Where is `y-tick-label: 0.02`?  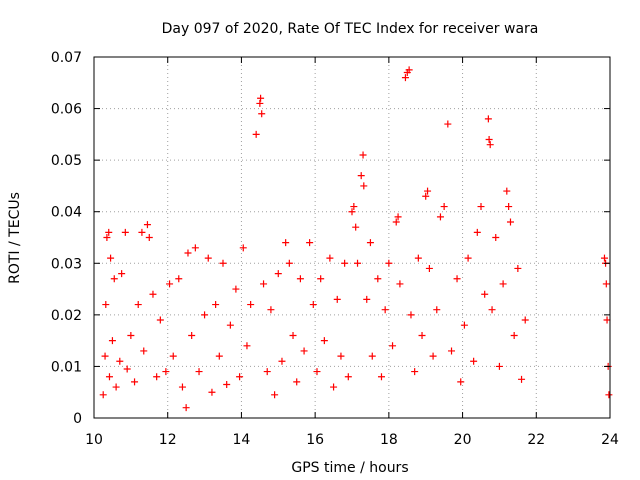 y-tick-label: 0.02 is located at coordinates (66, 316).